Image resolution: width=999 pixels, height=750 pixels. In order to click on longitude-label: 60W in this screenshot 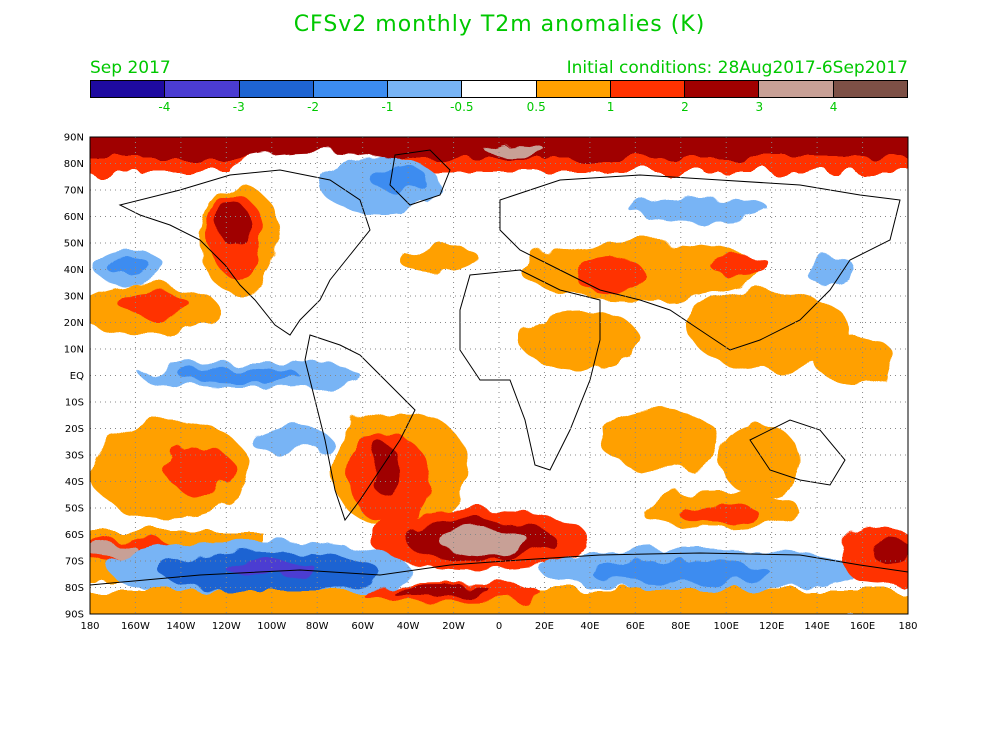, I will do `click(362, 626)`.